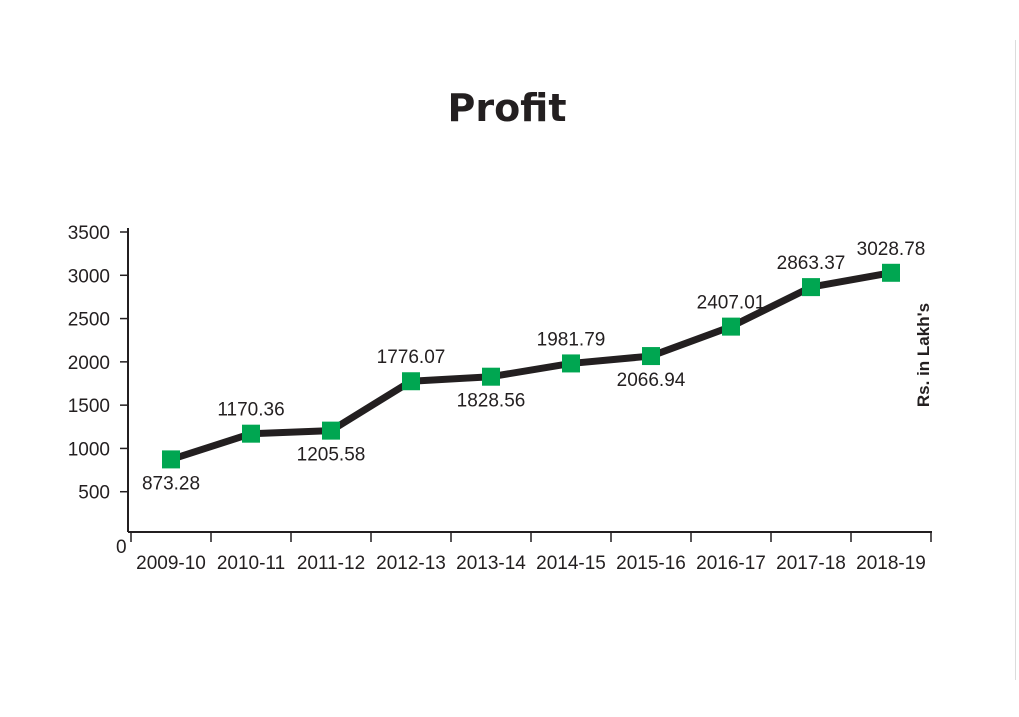 This screenshot has height=717, width=1019. What do you see at coordinates (491, 563) in the screenshot?
I see `x-tick-label: 2013-14` at bounding box center [491, 563].